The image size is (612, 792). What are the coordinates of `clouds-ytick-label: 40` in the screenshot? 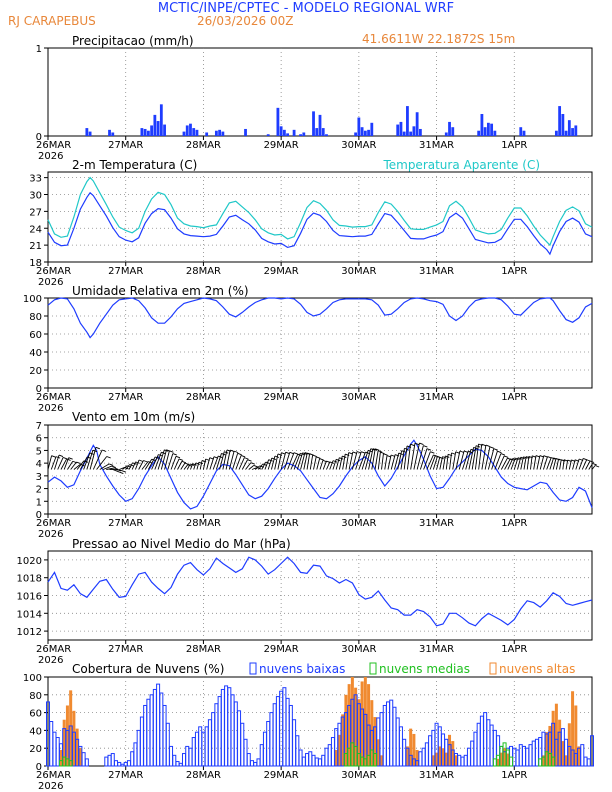 It's located at (35, 731).